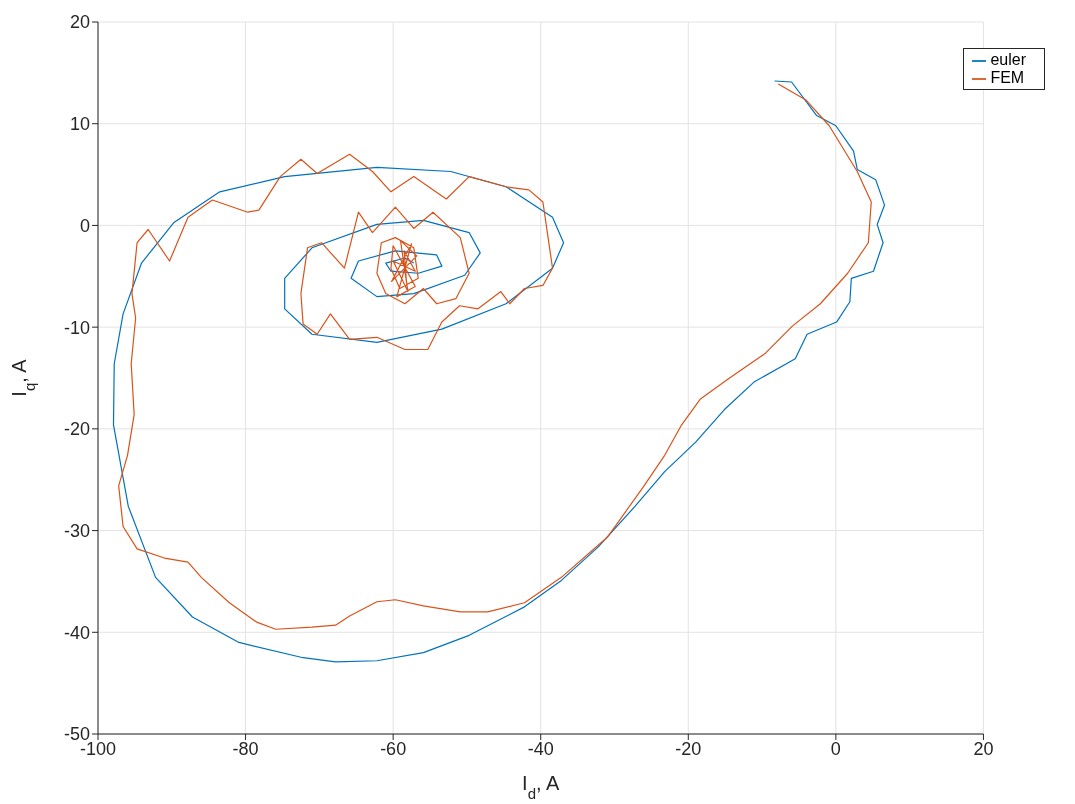 This screenshot has height=804, width=1075. I want to click on x-tick-label: 0, so click(835, 748).